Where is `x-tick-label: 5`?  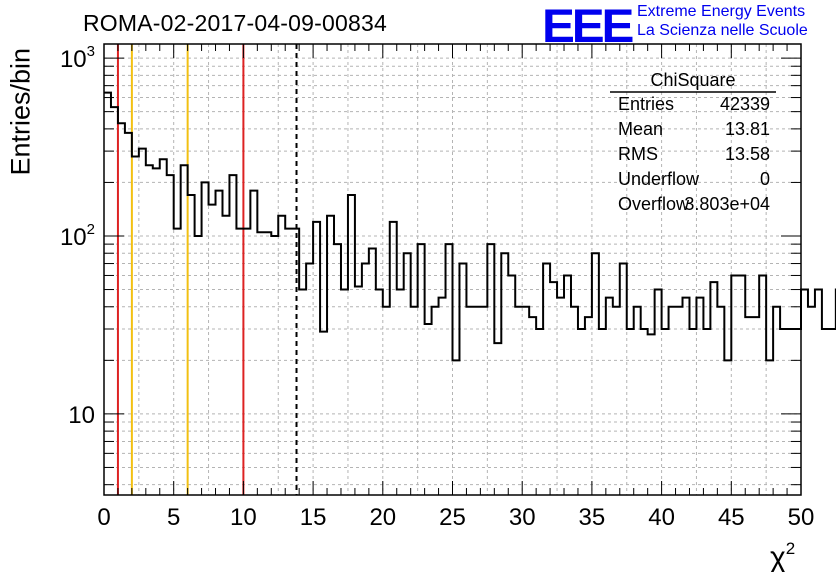
x-tick-label: 5 is located at coordinates (173, 517).